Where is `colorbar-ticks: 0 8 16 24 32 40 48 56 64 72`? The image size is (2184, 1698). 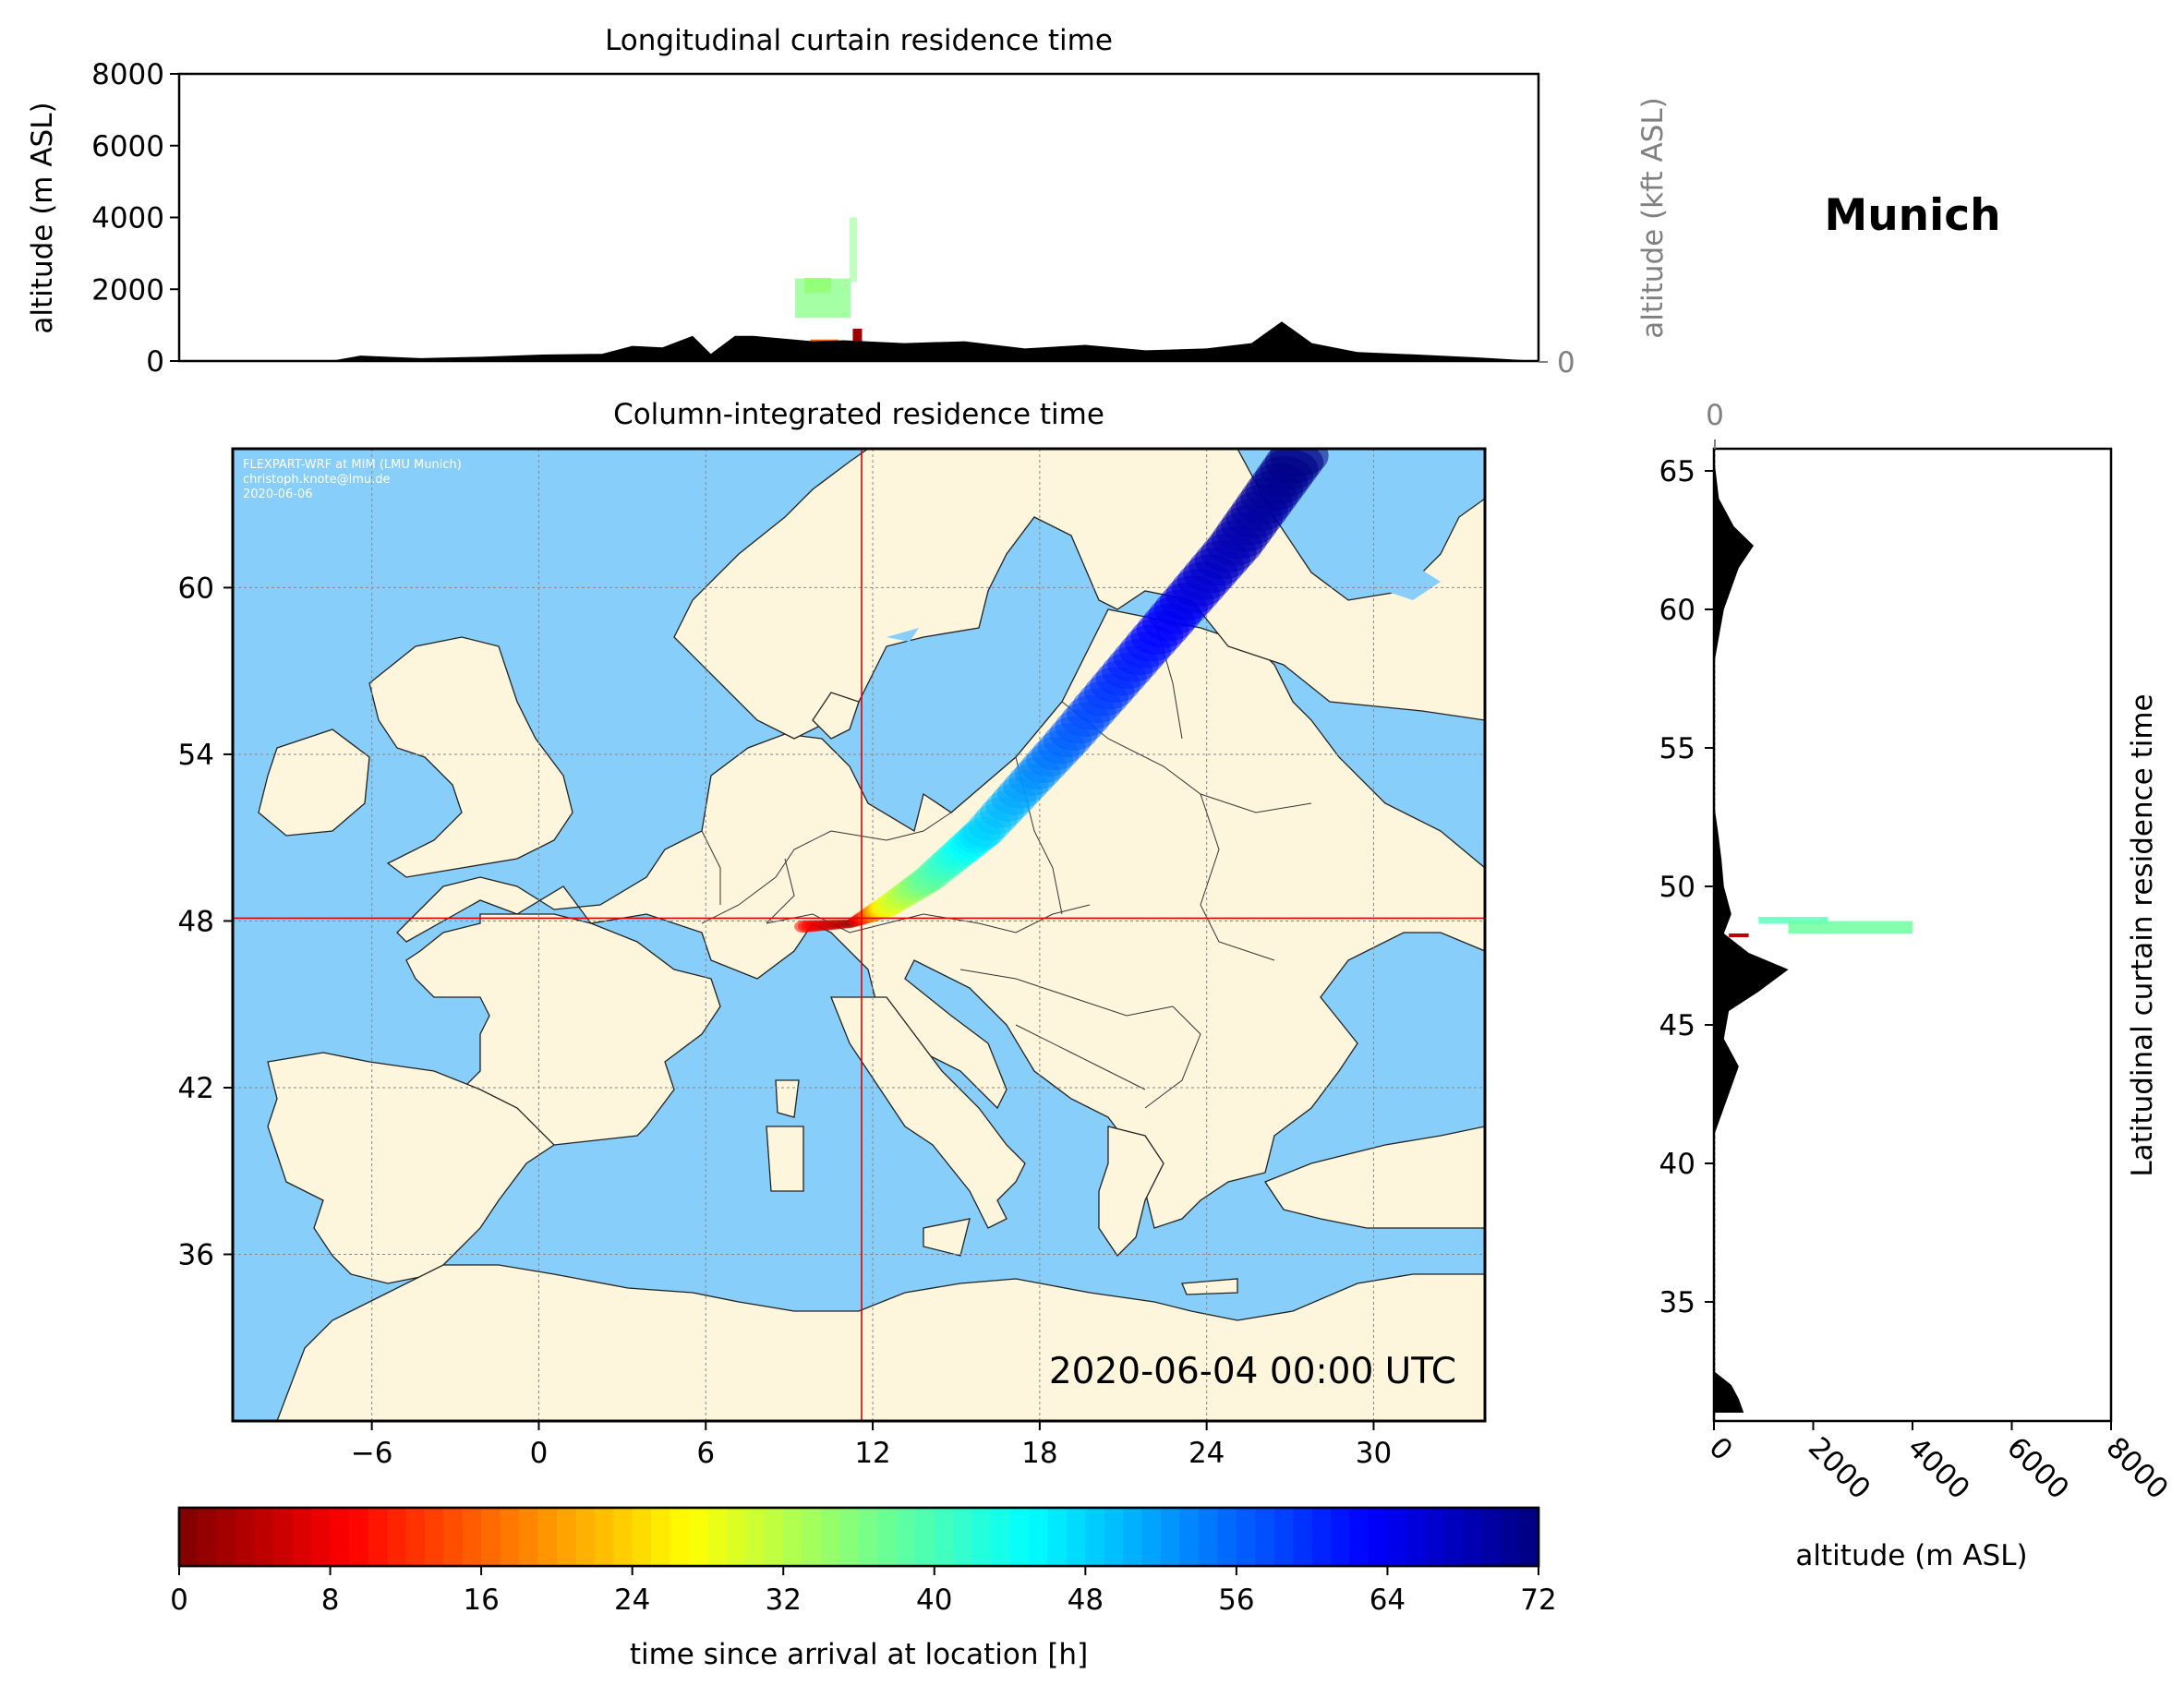
colorbar-ticks: 0 8 16 24 32 40 48 56 64 72 is located at coordinates (863, 1591).